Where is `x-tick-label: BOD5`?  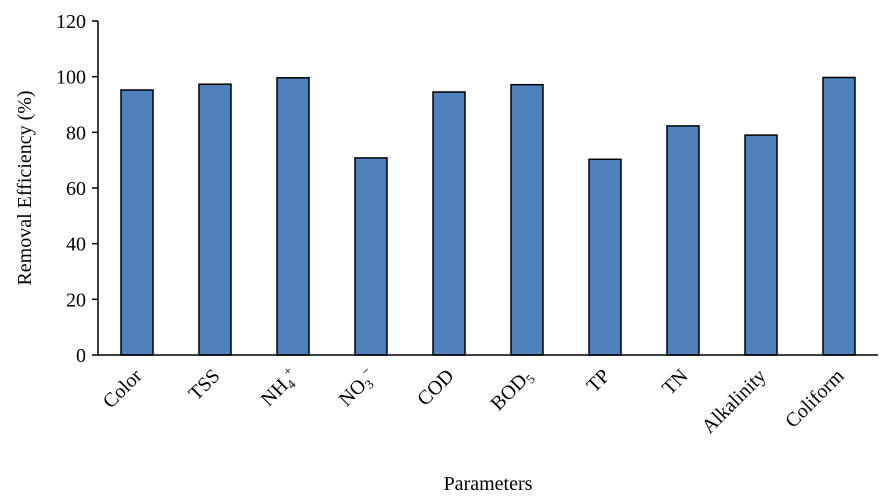 x-tick-label: BOD5 is located at coordinates (512, 390).